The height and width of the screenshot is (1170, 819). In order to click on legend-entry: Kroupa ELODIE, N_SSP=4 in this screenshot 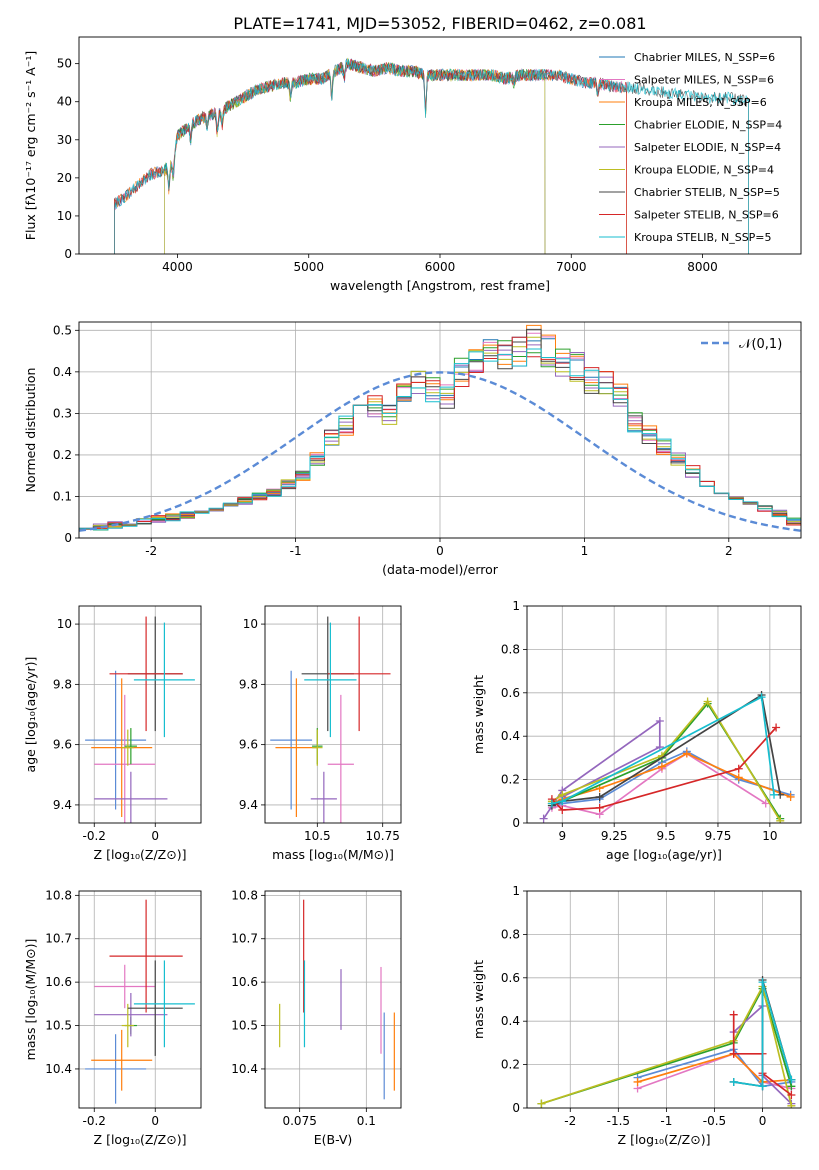, I will do `click(704, 170)`.